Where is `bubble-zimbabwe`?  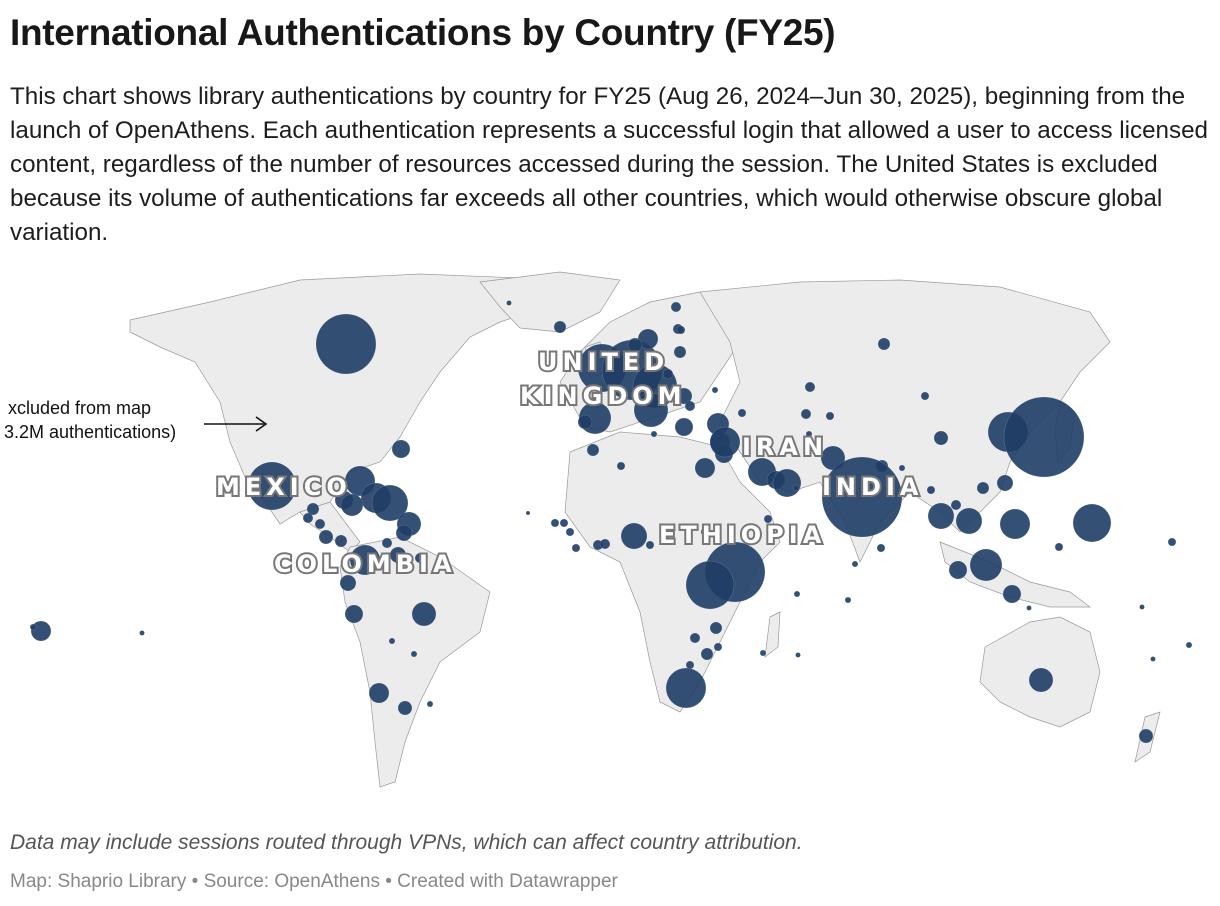 bubble-zimbabwe is located at coordinates (707, 654).